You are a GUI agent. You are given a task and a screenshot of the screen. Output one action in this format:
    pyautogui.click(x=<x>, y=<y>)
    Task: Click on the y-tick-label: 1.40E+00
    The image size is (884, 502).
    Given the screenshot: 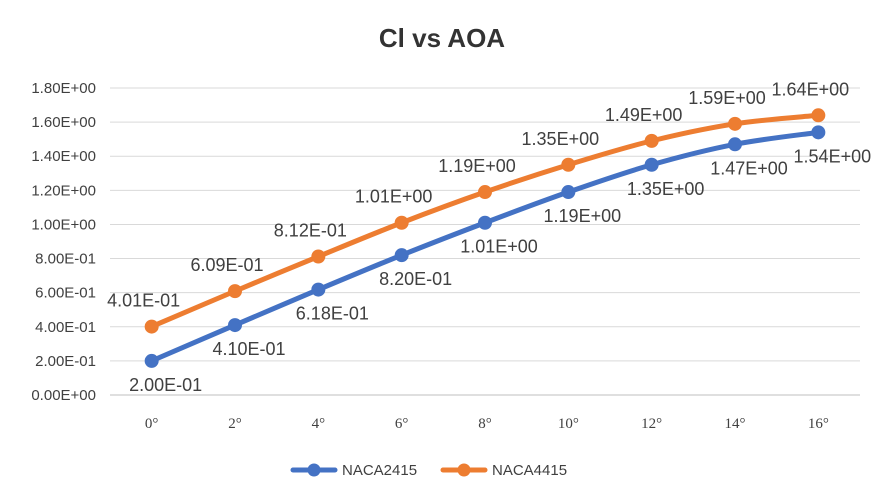 What is the action you would take?
    pyautogui.click(x=63, y=156)
    